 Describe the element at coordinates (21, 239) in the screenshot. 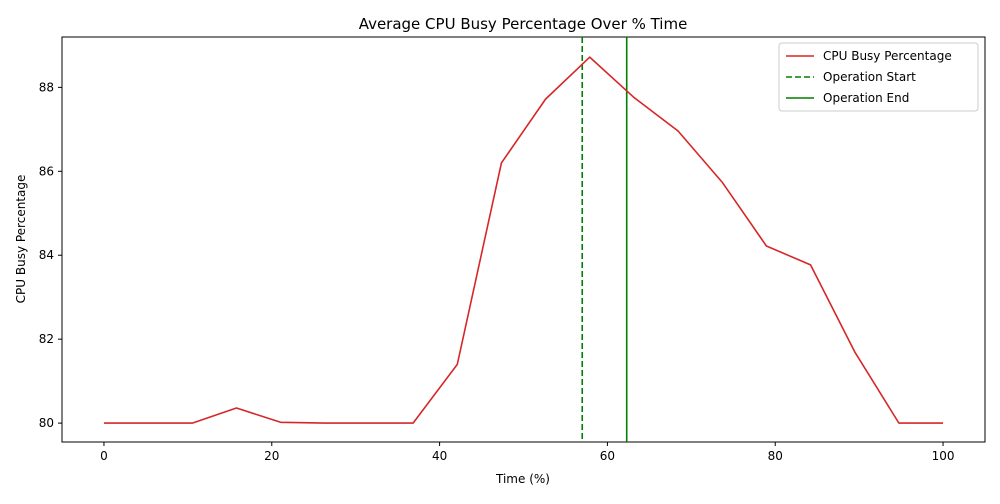

I see `y-axis-label: CPU Busy Percentage` at that location.